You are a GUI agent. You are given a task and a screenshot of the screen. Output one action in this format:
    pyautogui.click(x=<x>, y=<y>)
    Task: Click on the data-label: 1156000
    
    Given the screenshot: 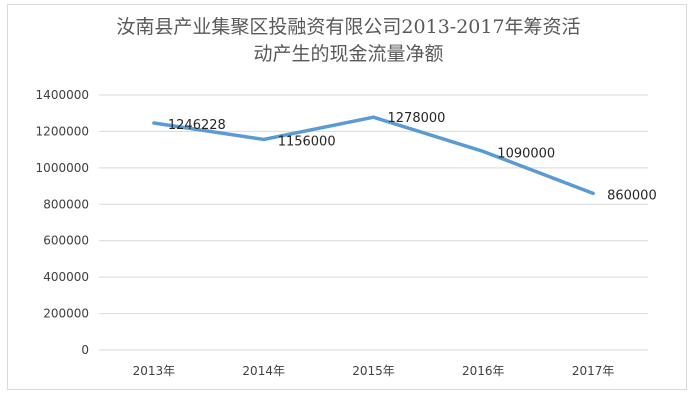 What is the action you would take?
    pyautogui.click(x=307, y=141)
    